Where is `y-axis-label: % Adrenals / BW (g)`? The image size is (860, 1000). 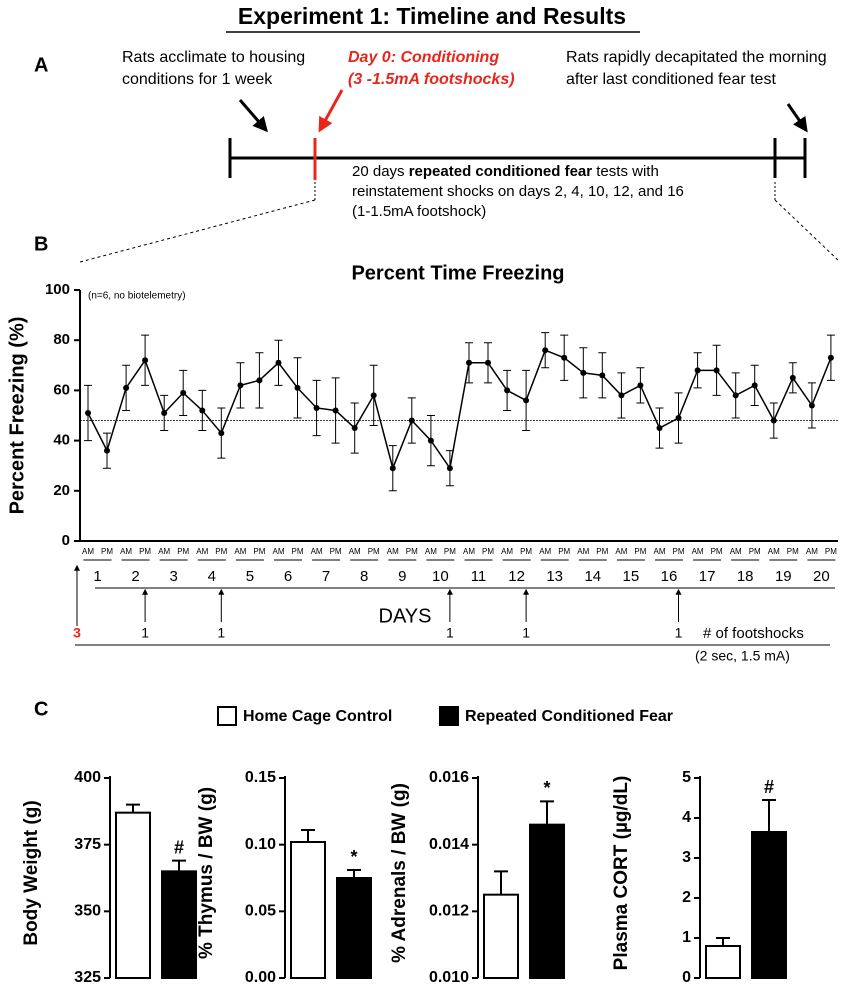 y-axis-label: % Adrenals / BW (g) is located at coordinates (399, 873).